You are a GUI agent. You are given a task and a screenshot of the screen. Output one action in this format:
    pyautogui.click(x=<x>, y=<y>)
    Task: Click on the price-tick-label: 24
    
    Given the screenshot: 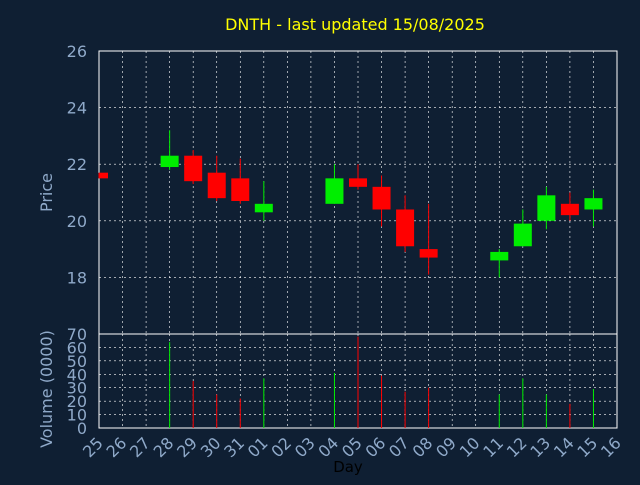 What is the action you would take?
    pyautogui.click(x=77, y=108)
    